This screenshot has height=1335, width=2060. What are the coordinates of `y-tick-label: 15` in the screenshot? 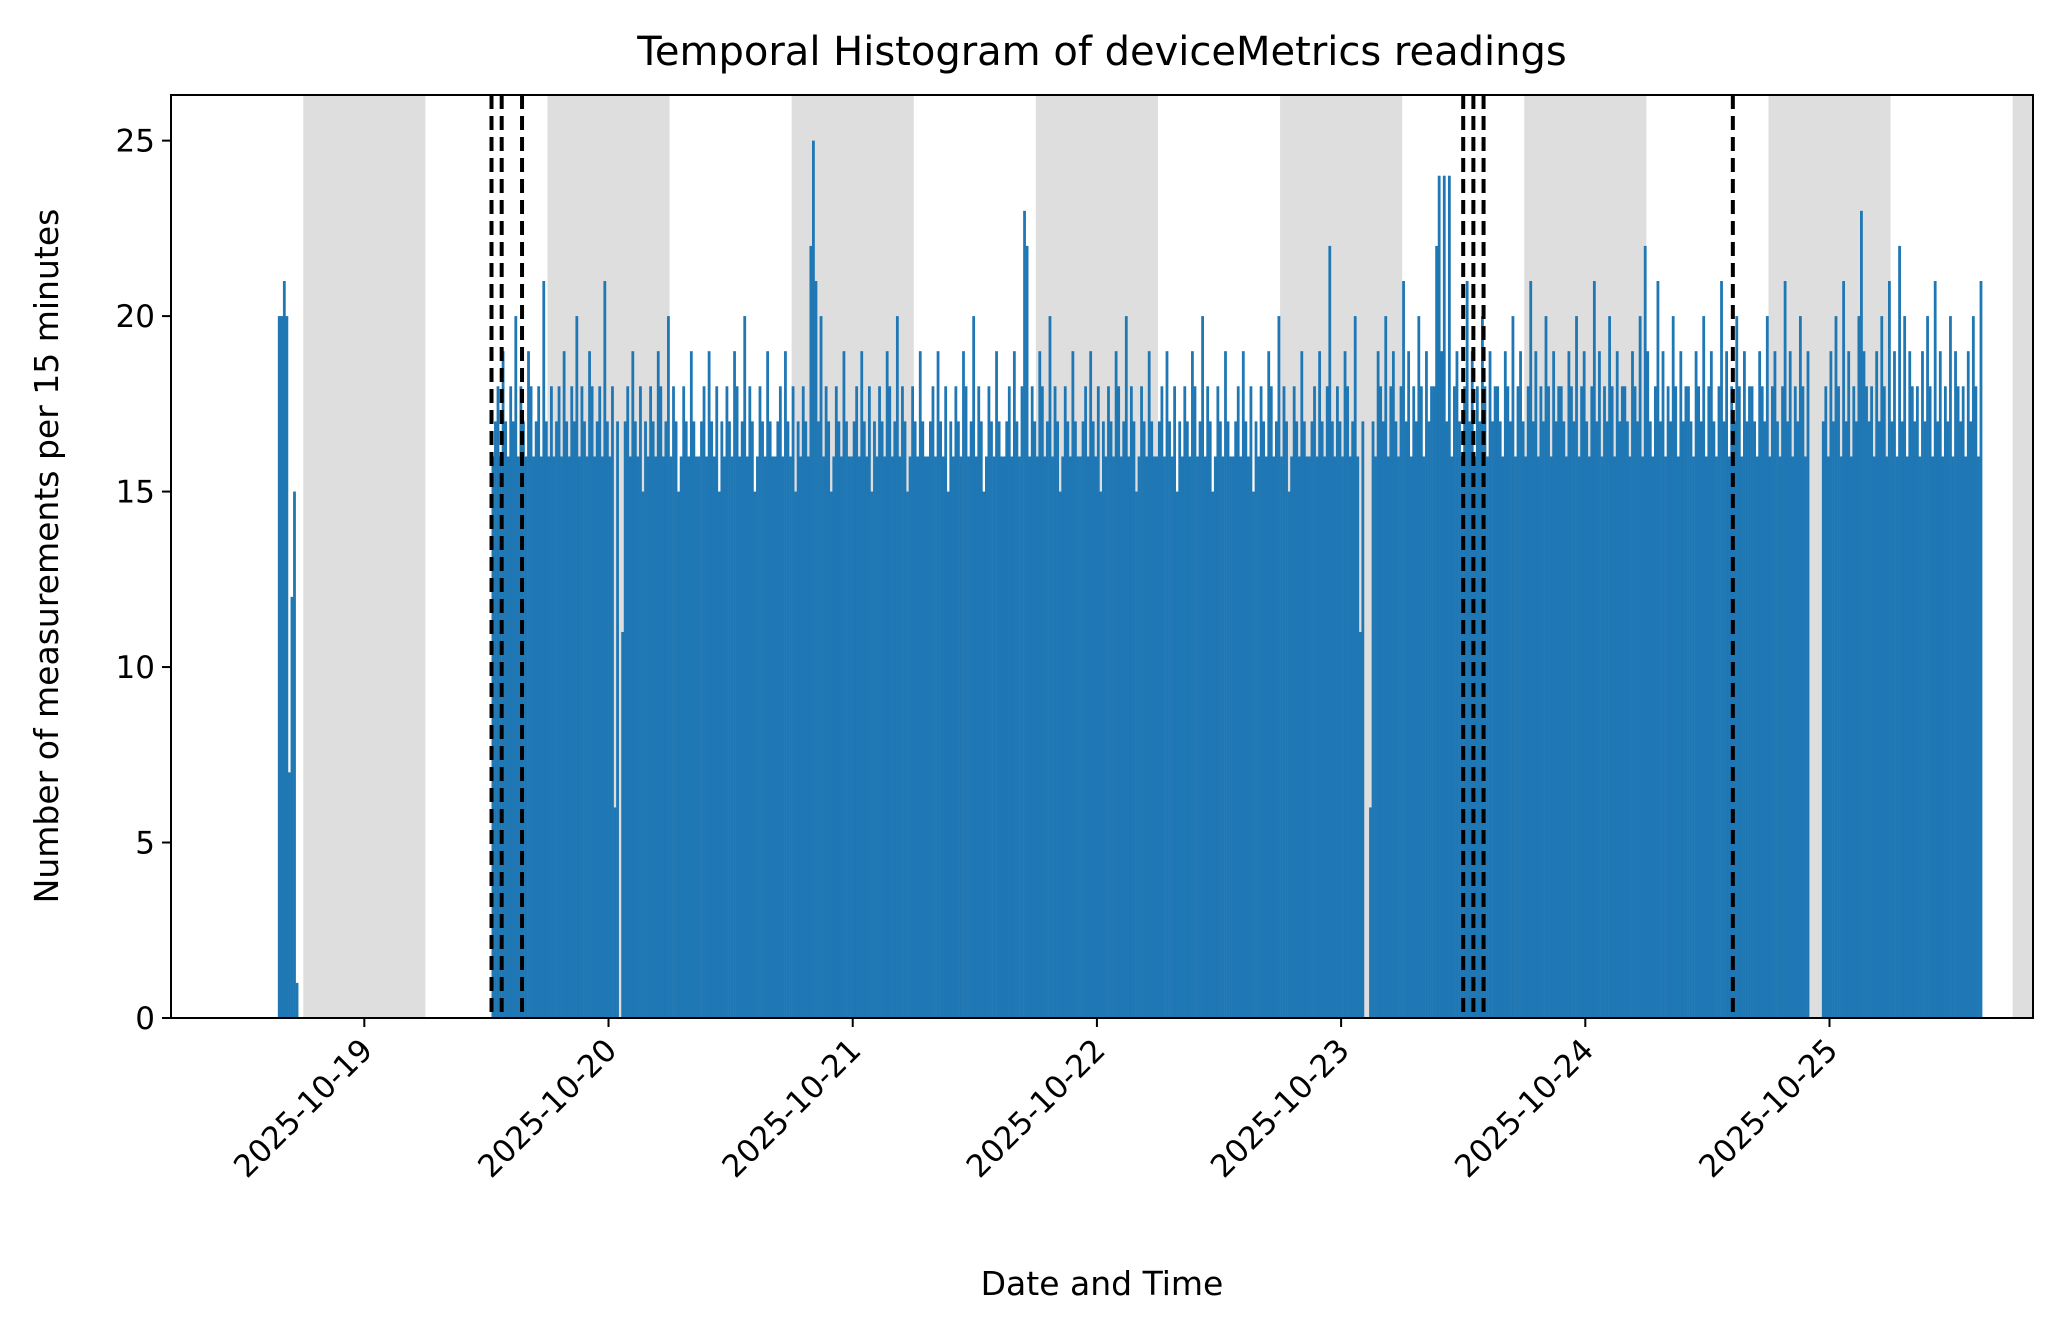 It's located at (135, 493).